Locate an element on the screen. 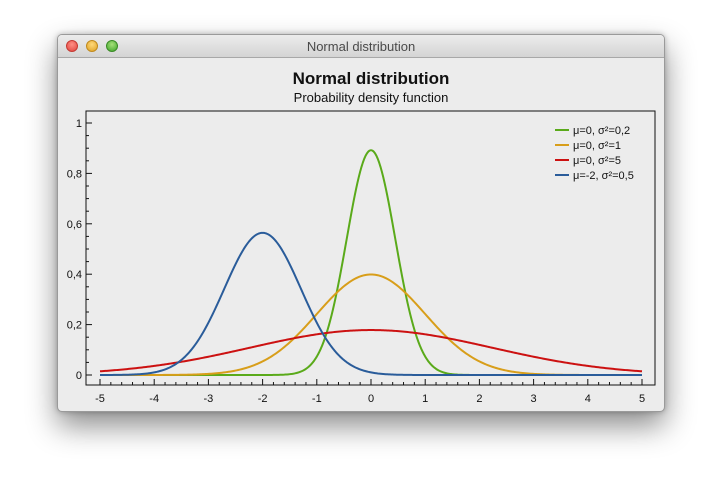 The height and width of the screenshot is (490, 720). x-tick-label: 5 is located at coordinates (642, 399).